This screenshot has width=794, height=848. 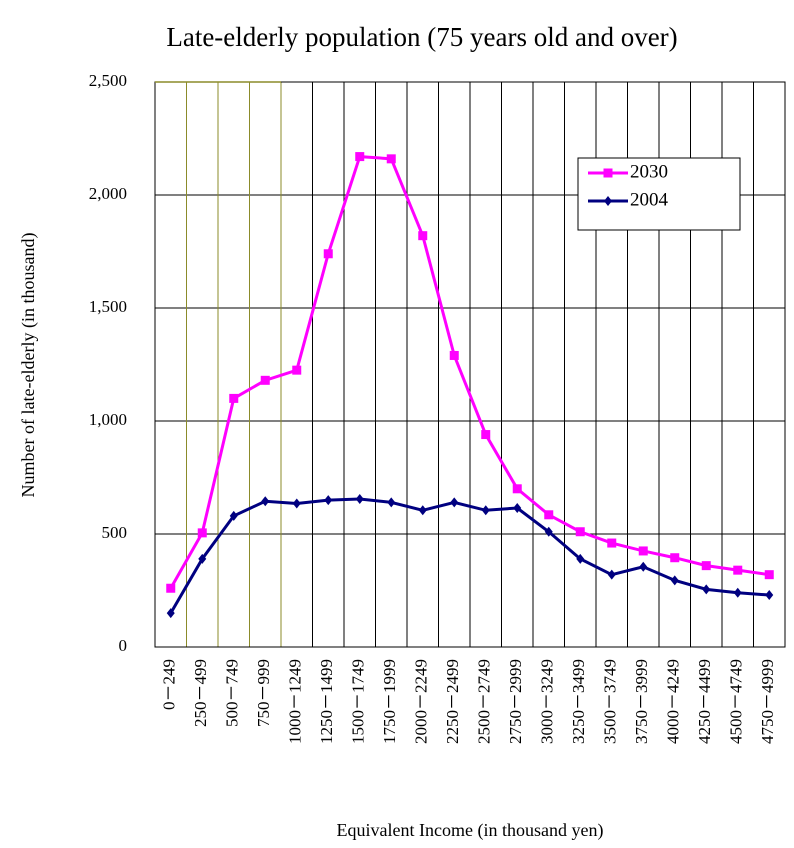 I want to click on x-tick-label: 1500－1749, so click(x=358, y=701).